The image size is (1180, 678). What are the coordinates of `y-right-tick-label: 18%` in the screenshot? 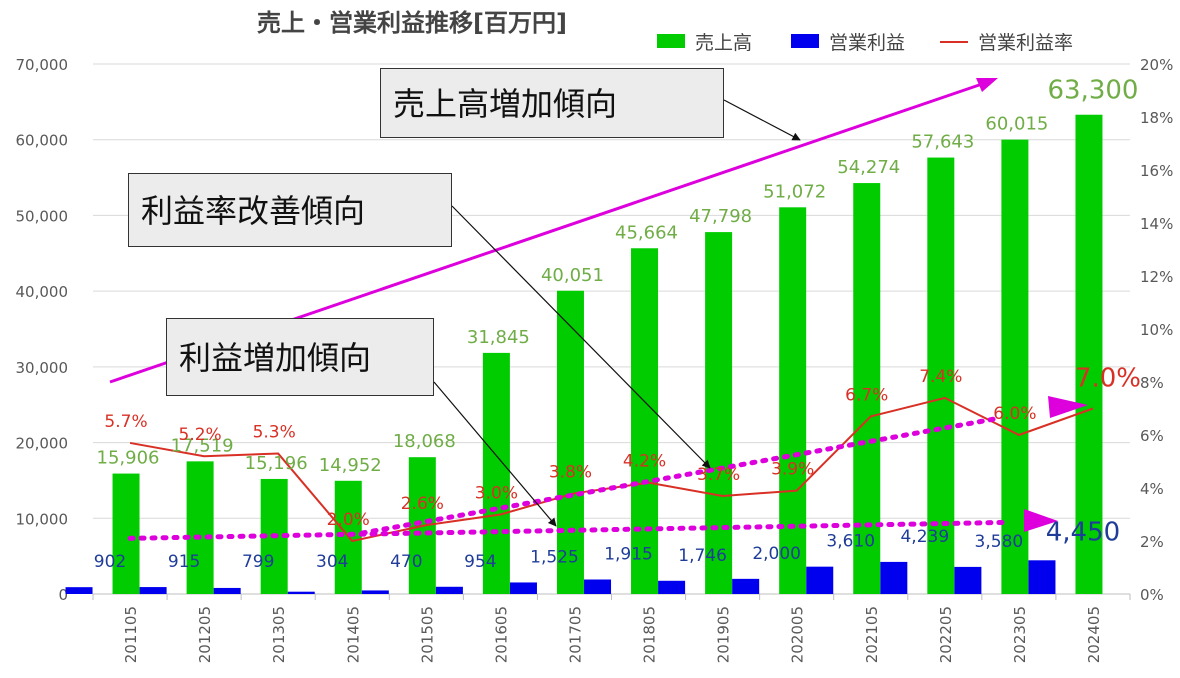 It's located at (1156, 118).